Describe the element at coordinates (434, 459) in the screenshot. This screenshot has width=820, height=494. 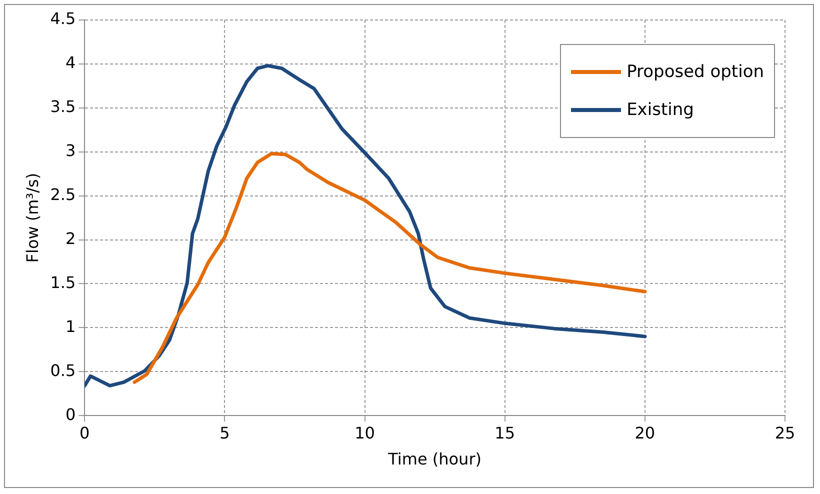
I see `x-axis-title: Time (hour)` at that location.